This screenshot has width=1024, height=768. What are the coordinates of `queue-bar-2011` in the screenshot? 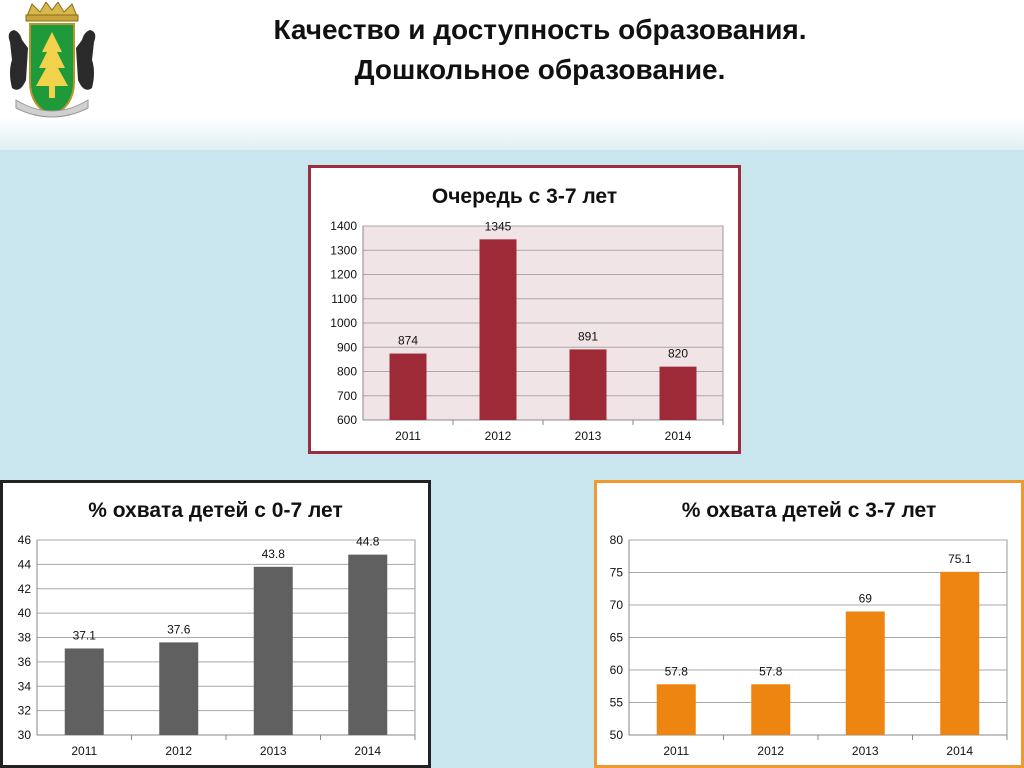 It's located at (408, 386).